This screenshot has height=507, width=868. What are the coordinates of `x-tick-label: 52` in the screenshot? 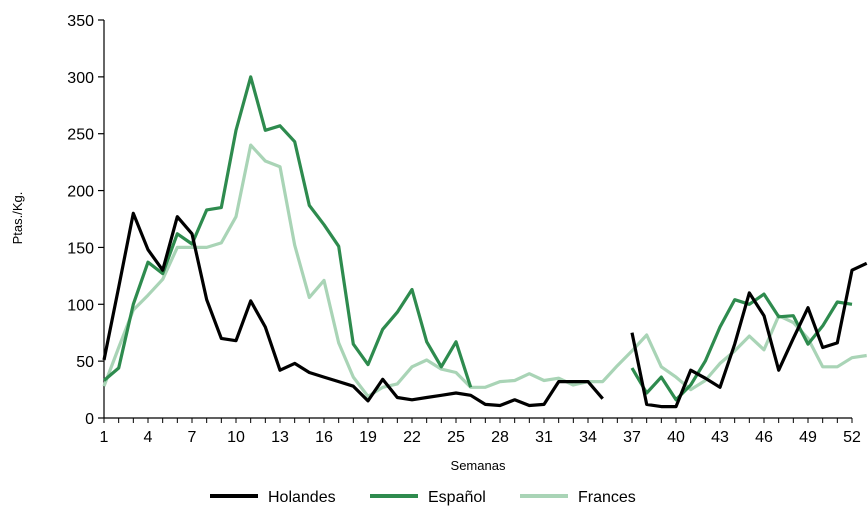 It's located at (852, 437).